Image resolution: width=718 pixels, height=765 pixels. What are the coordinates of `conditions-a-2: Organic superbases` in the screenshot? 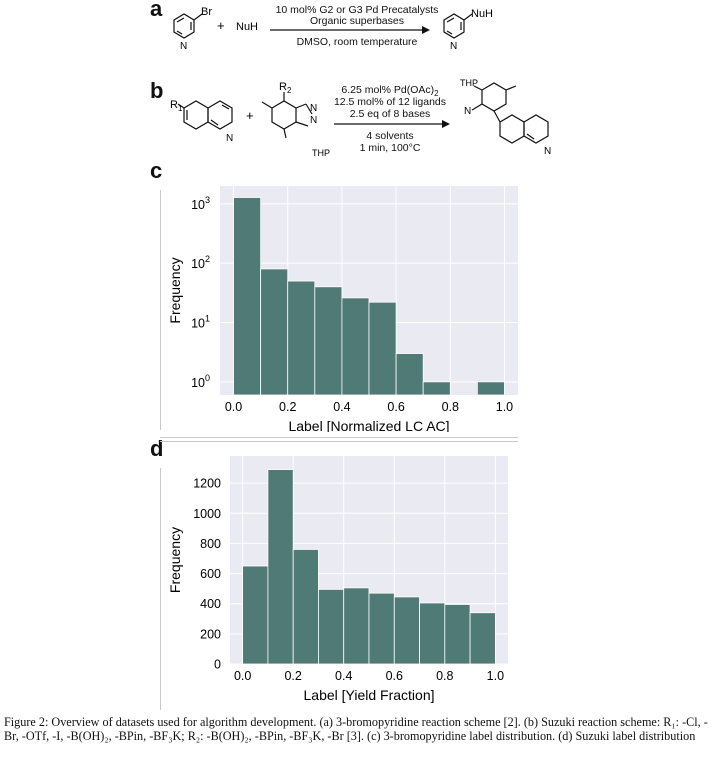 It's located at (357, 21).